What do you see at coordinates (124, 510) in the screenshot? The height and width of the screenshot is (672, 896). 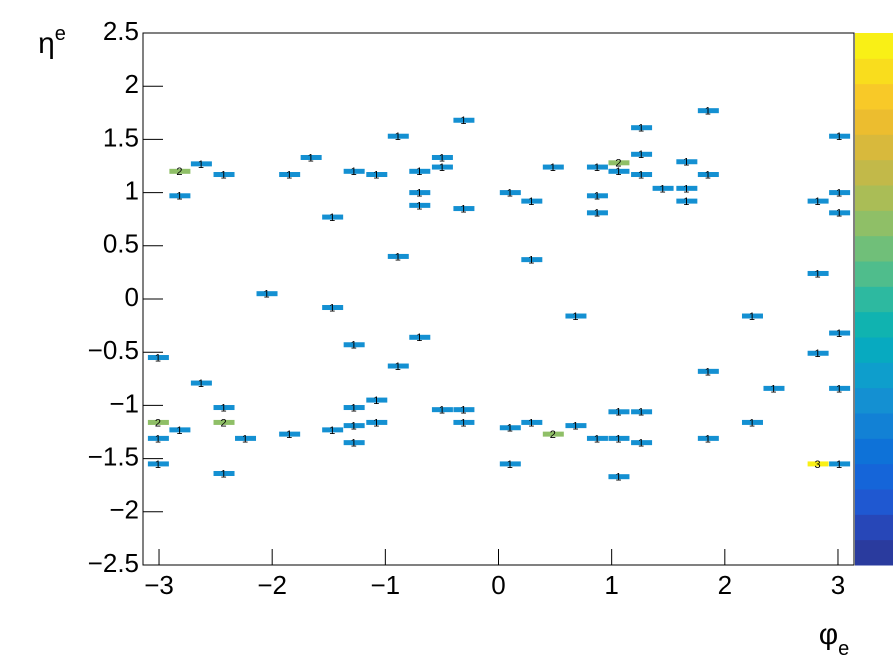 I see `y-tick-label: −2` at bounding box center [124, 510].